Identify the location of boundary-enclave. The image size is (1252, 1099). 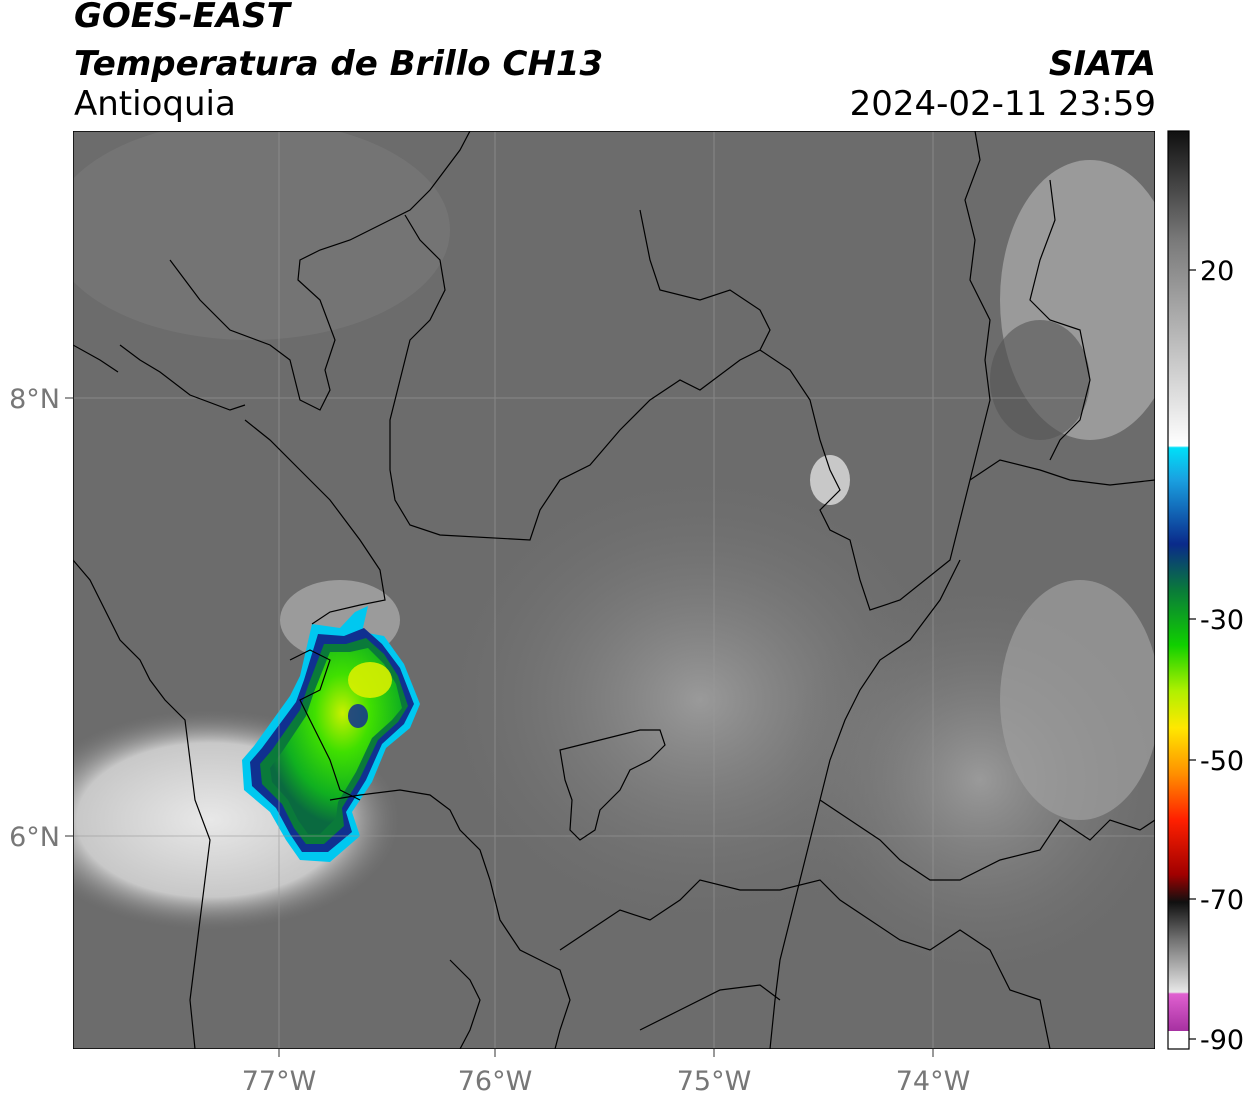
(612, 785).